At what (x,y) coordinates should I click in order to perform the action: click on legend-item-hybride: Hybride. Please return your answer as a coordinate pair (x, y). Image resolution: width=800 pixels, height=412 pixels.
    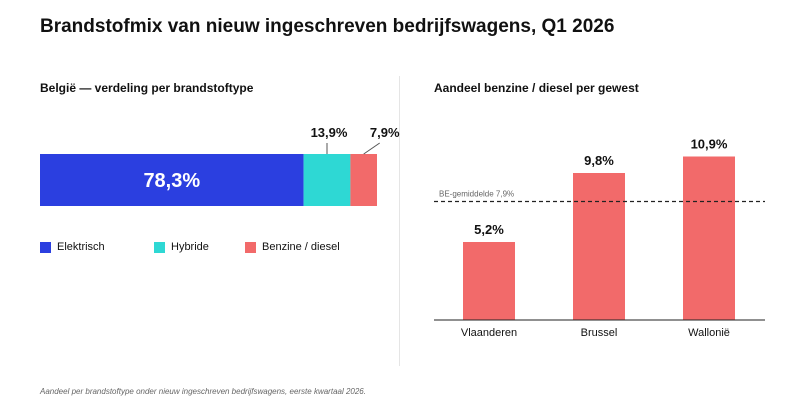
    Looking at the image, I should click on (181, 247).